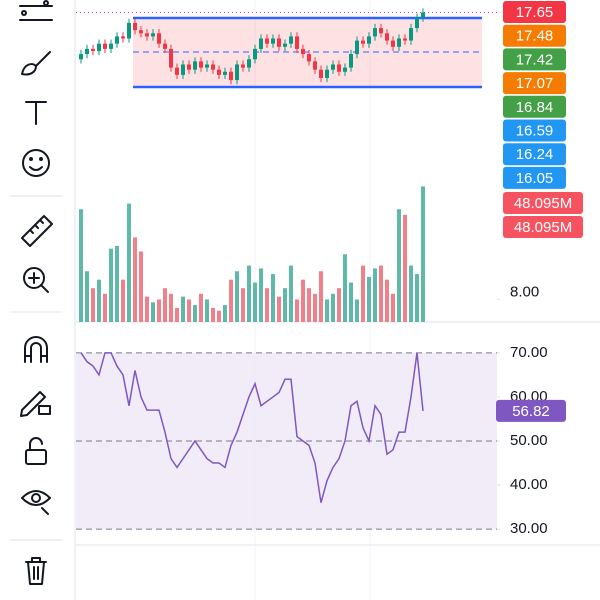  Describe the element at coordinates (36, 451) in the screenshot. I see `unlock` at that location.